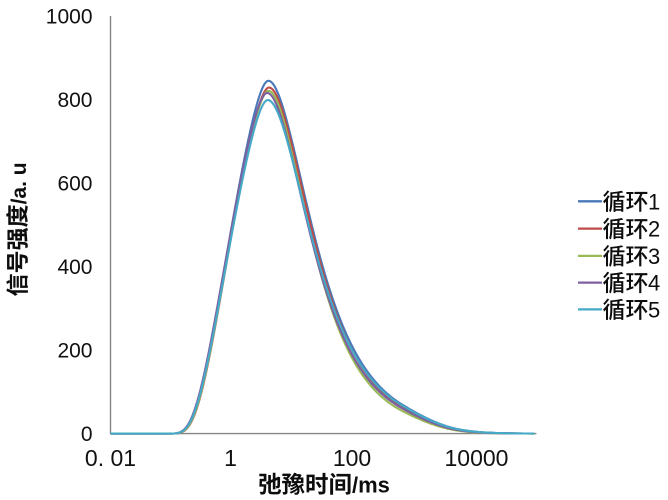 Image resolution: width=668 pixels, height=500 pixels. What do you see at coordinates (74, 351) in the screenshot?
I see `svg-text: 200` at bounding box center [74, 351].